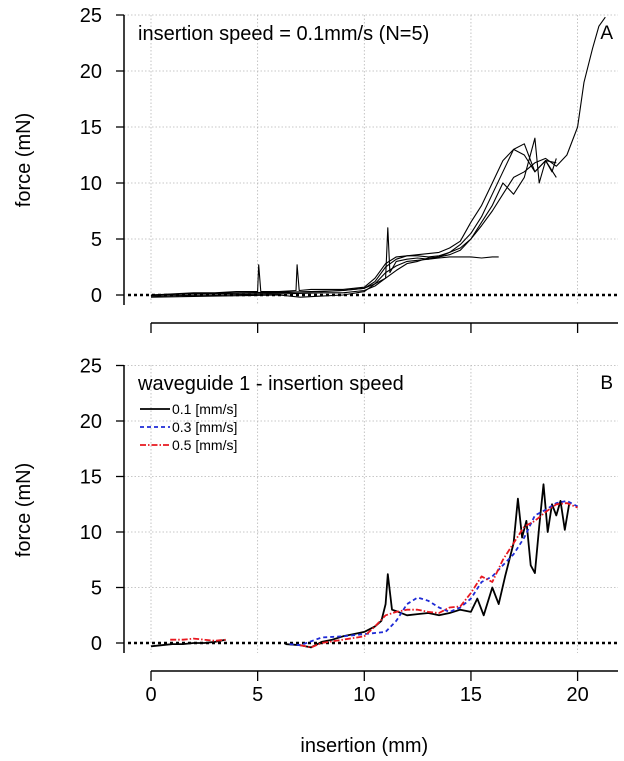 The width and height of the screenshot is (624, 761). What do you see at coordinates (204, 445) in the screenshot?
I see `legend-label: 0.5 [mm/s]` at bounding box center [204, 445].